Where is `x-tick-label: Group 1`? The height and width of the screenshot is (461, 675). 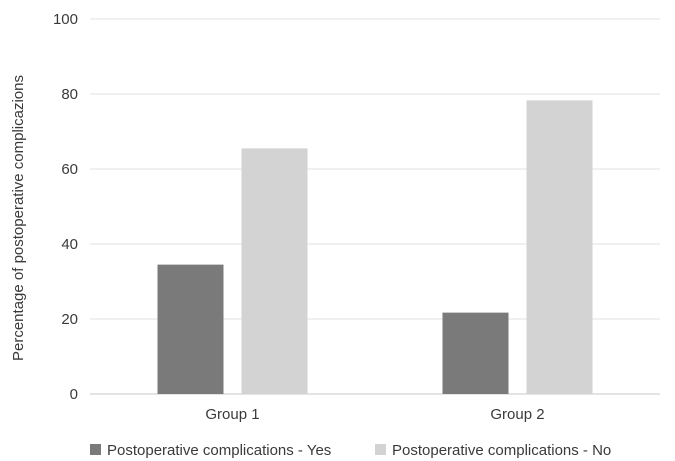 x-tick-label: Group 1 is located at coordinates (232, 414).